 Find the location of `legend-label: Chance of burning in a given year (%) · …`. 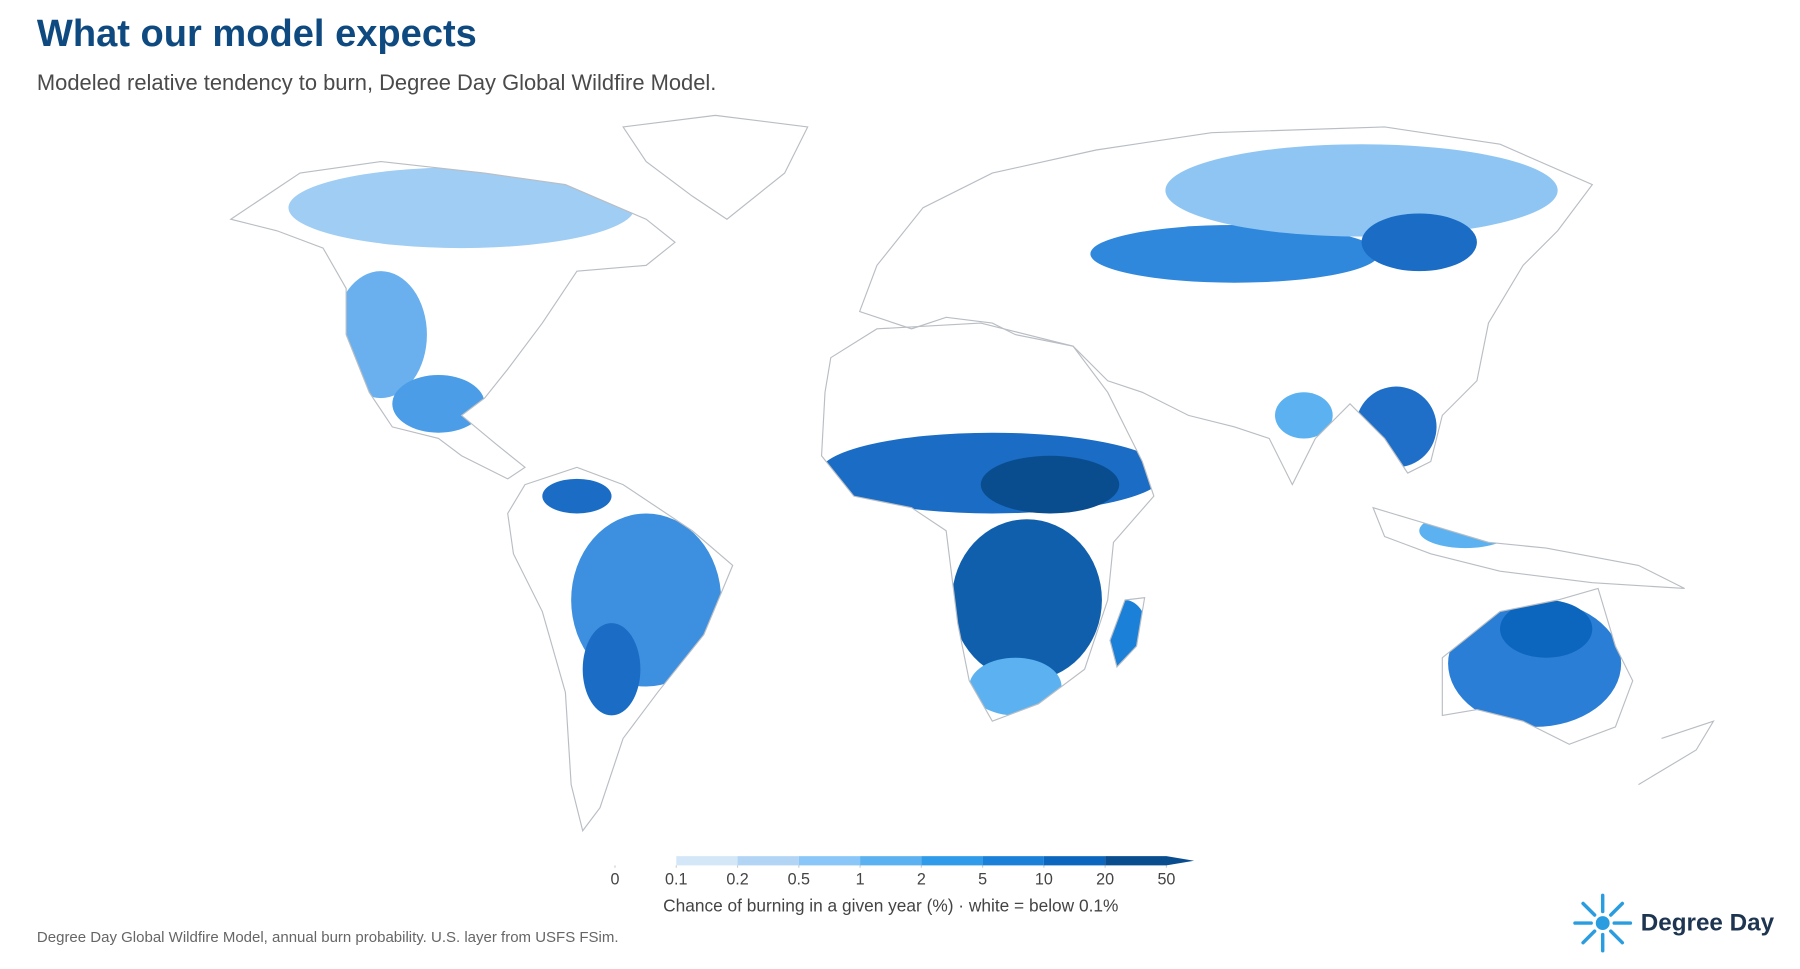

legend-label: Chance of burning in a given year (%) · … is located at coordinates (890, 905).